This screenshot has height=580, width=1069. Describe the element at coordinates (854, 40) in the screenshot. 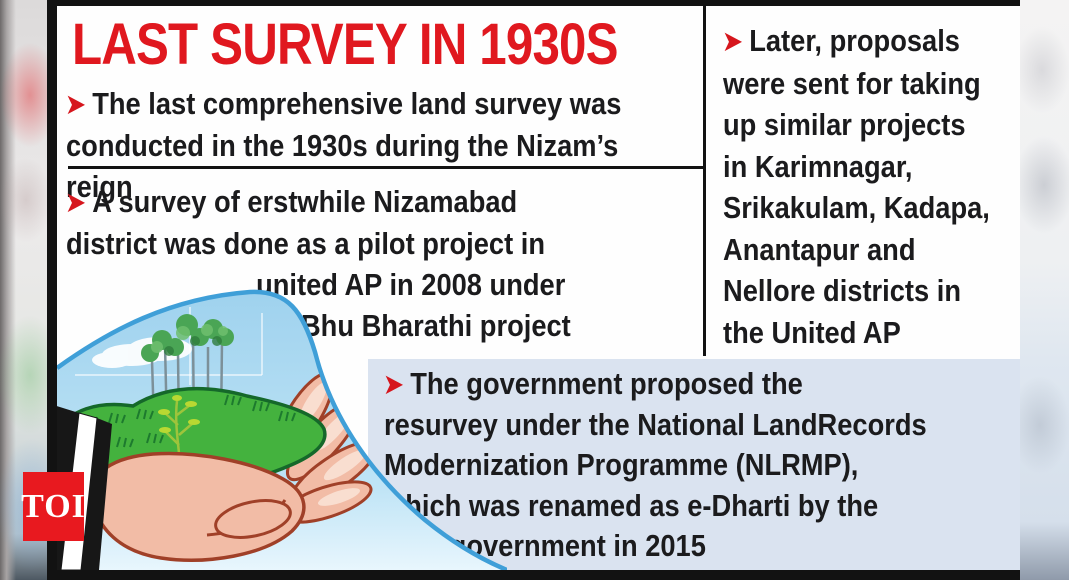

I see `right-col-line-1: Later, proposals` at that location.